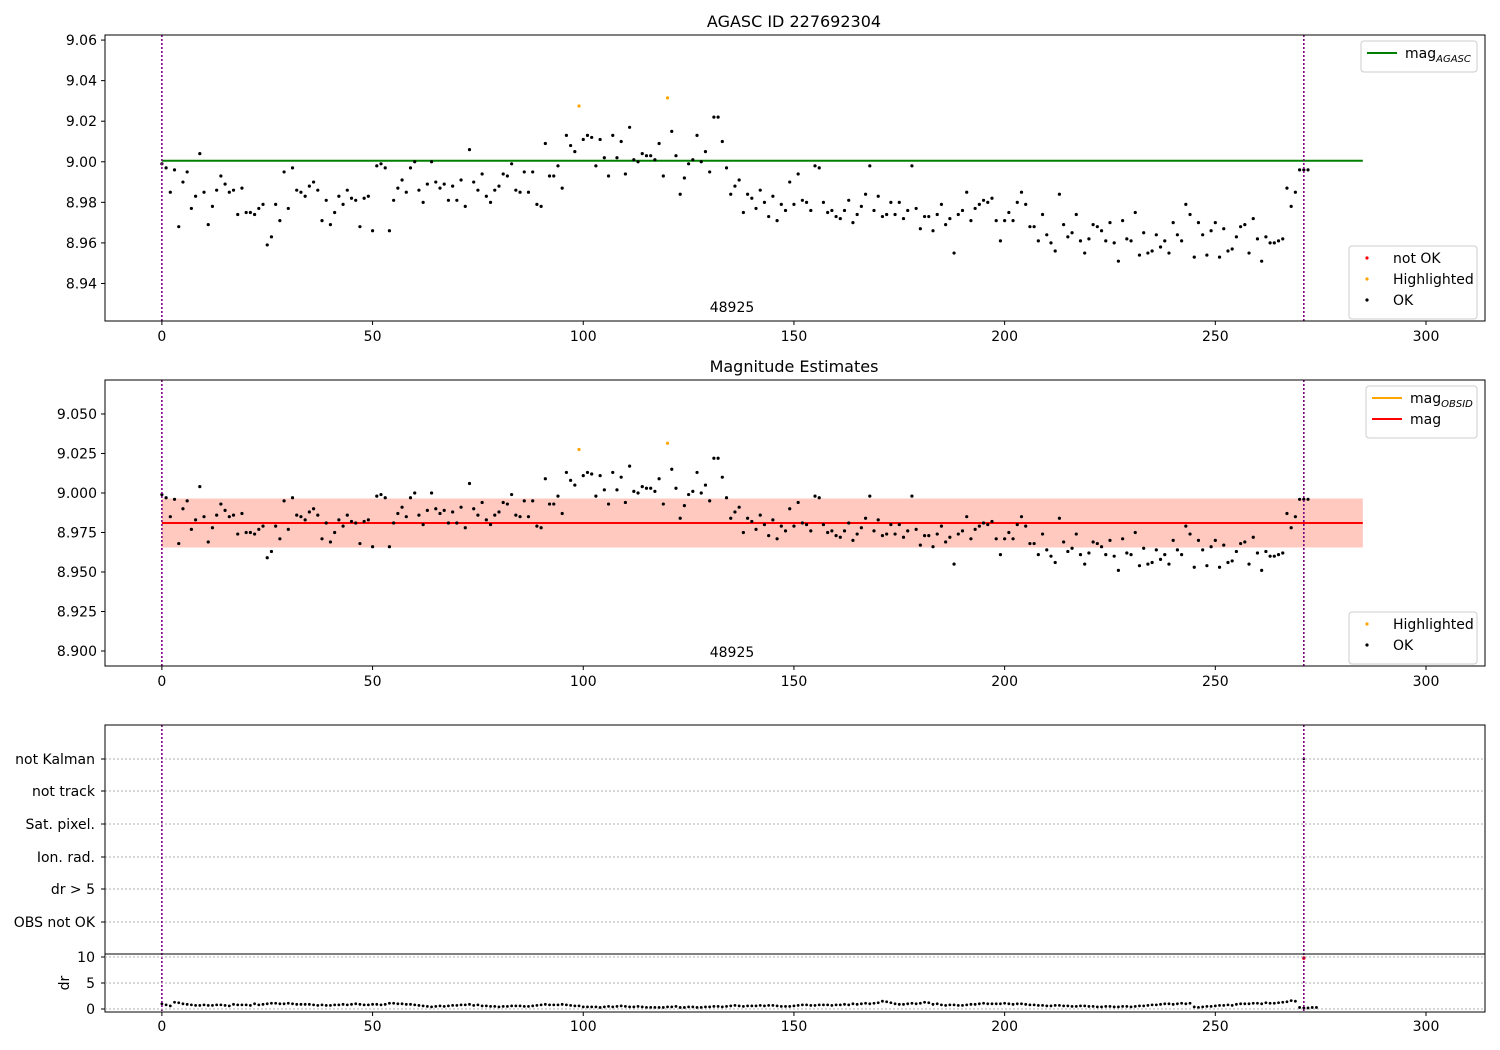 Image resolution: width=1500 pixels, height=1050 pixels. Describe the element at coordinates (1426, 682) in the screenshot. I see `x-tick-label: 300` at that location.